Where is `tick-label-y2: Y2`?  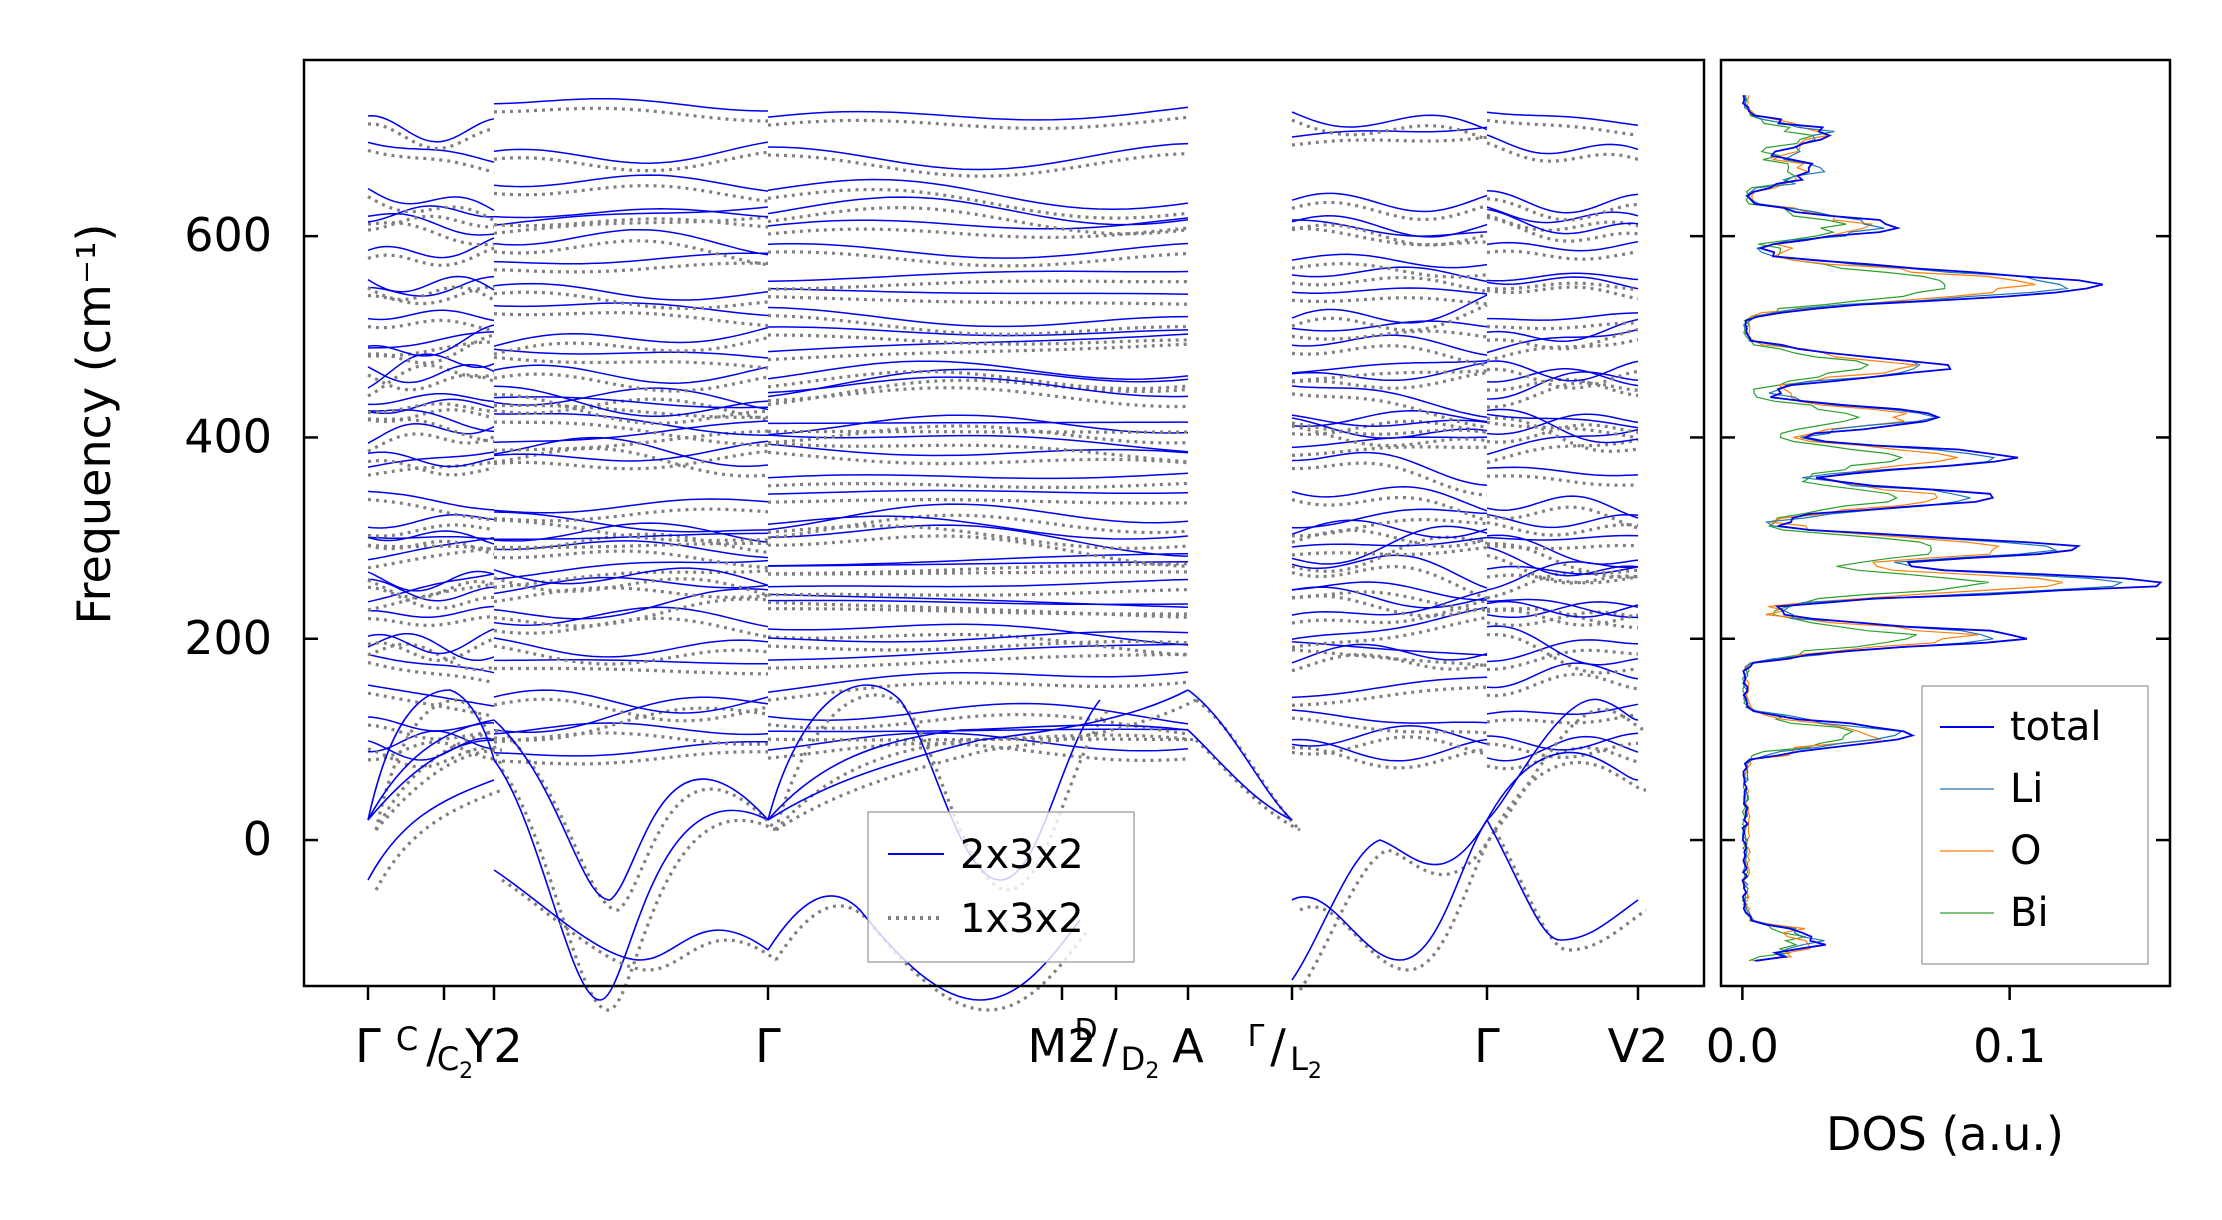
tick-label-y2: Y2 is located at coordinates (493, 1046).